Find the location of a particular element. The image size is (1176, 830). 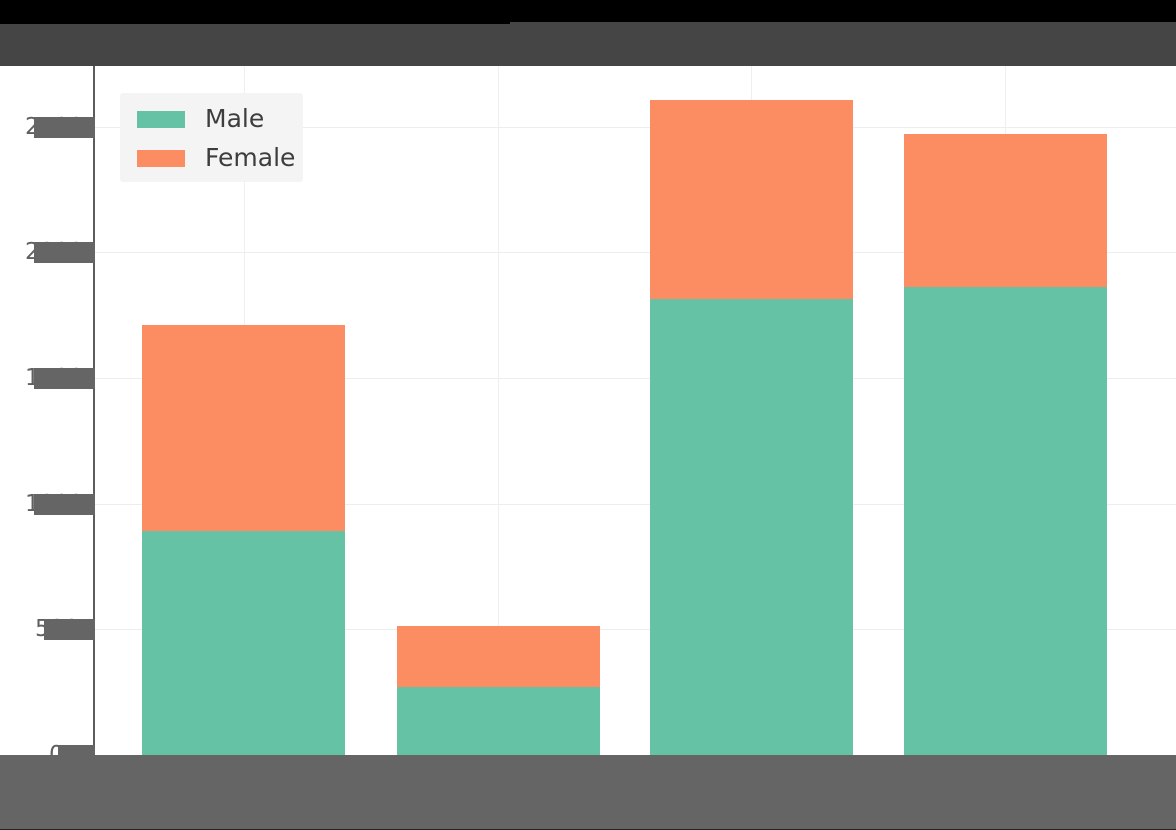

top-black-strip is located at coordinates (588, 12).